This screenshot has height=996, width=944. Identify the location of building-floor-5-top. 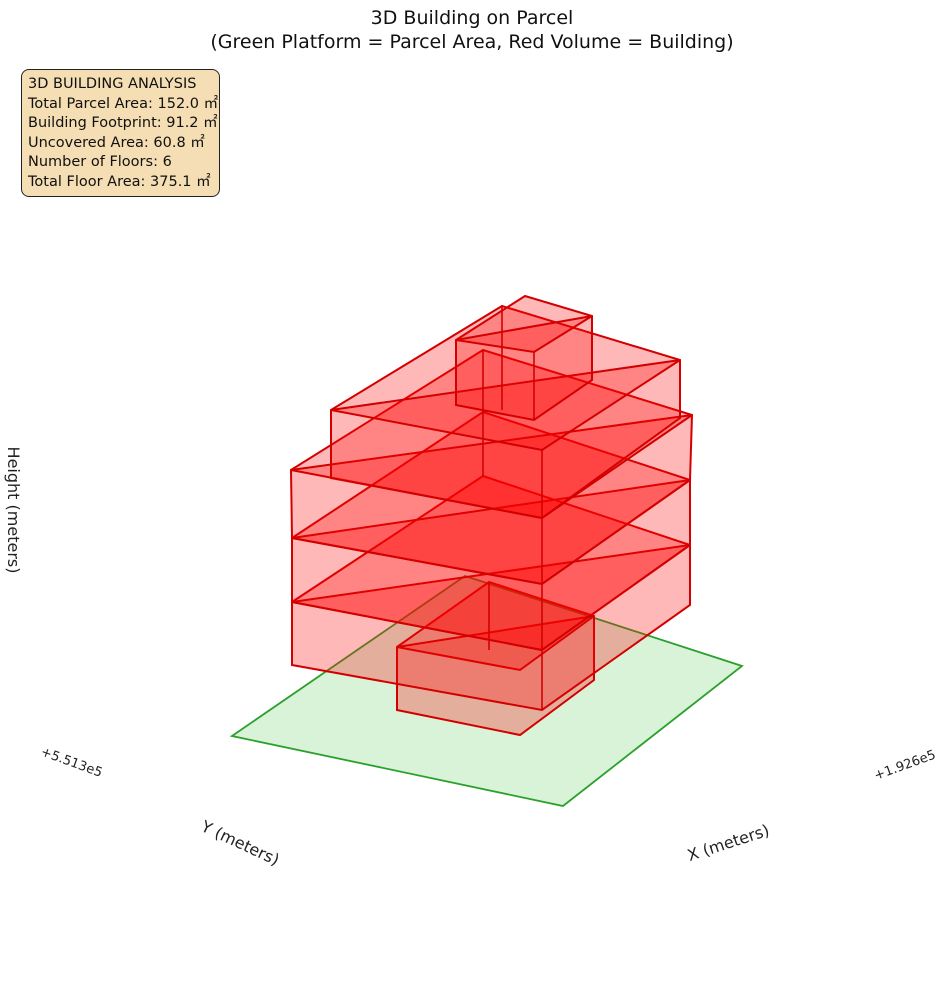
(505, 405).